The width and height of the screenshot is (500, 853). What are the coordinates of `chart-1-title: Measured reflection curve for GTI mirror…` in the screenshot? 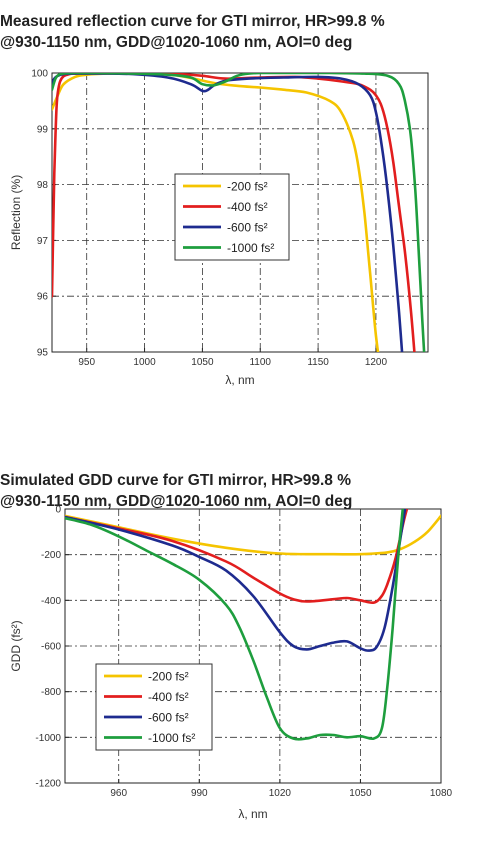 It's located at (250, 32).